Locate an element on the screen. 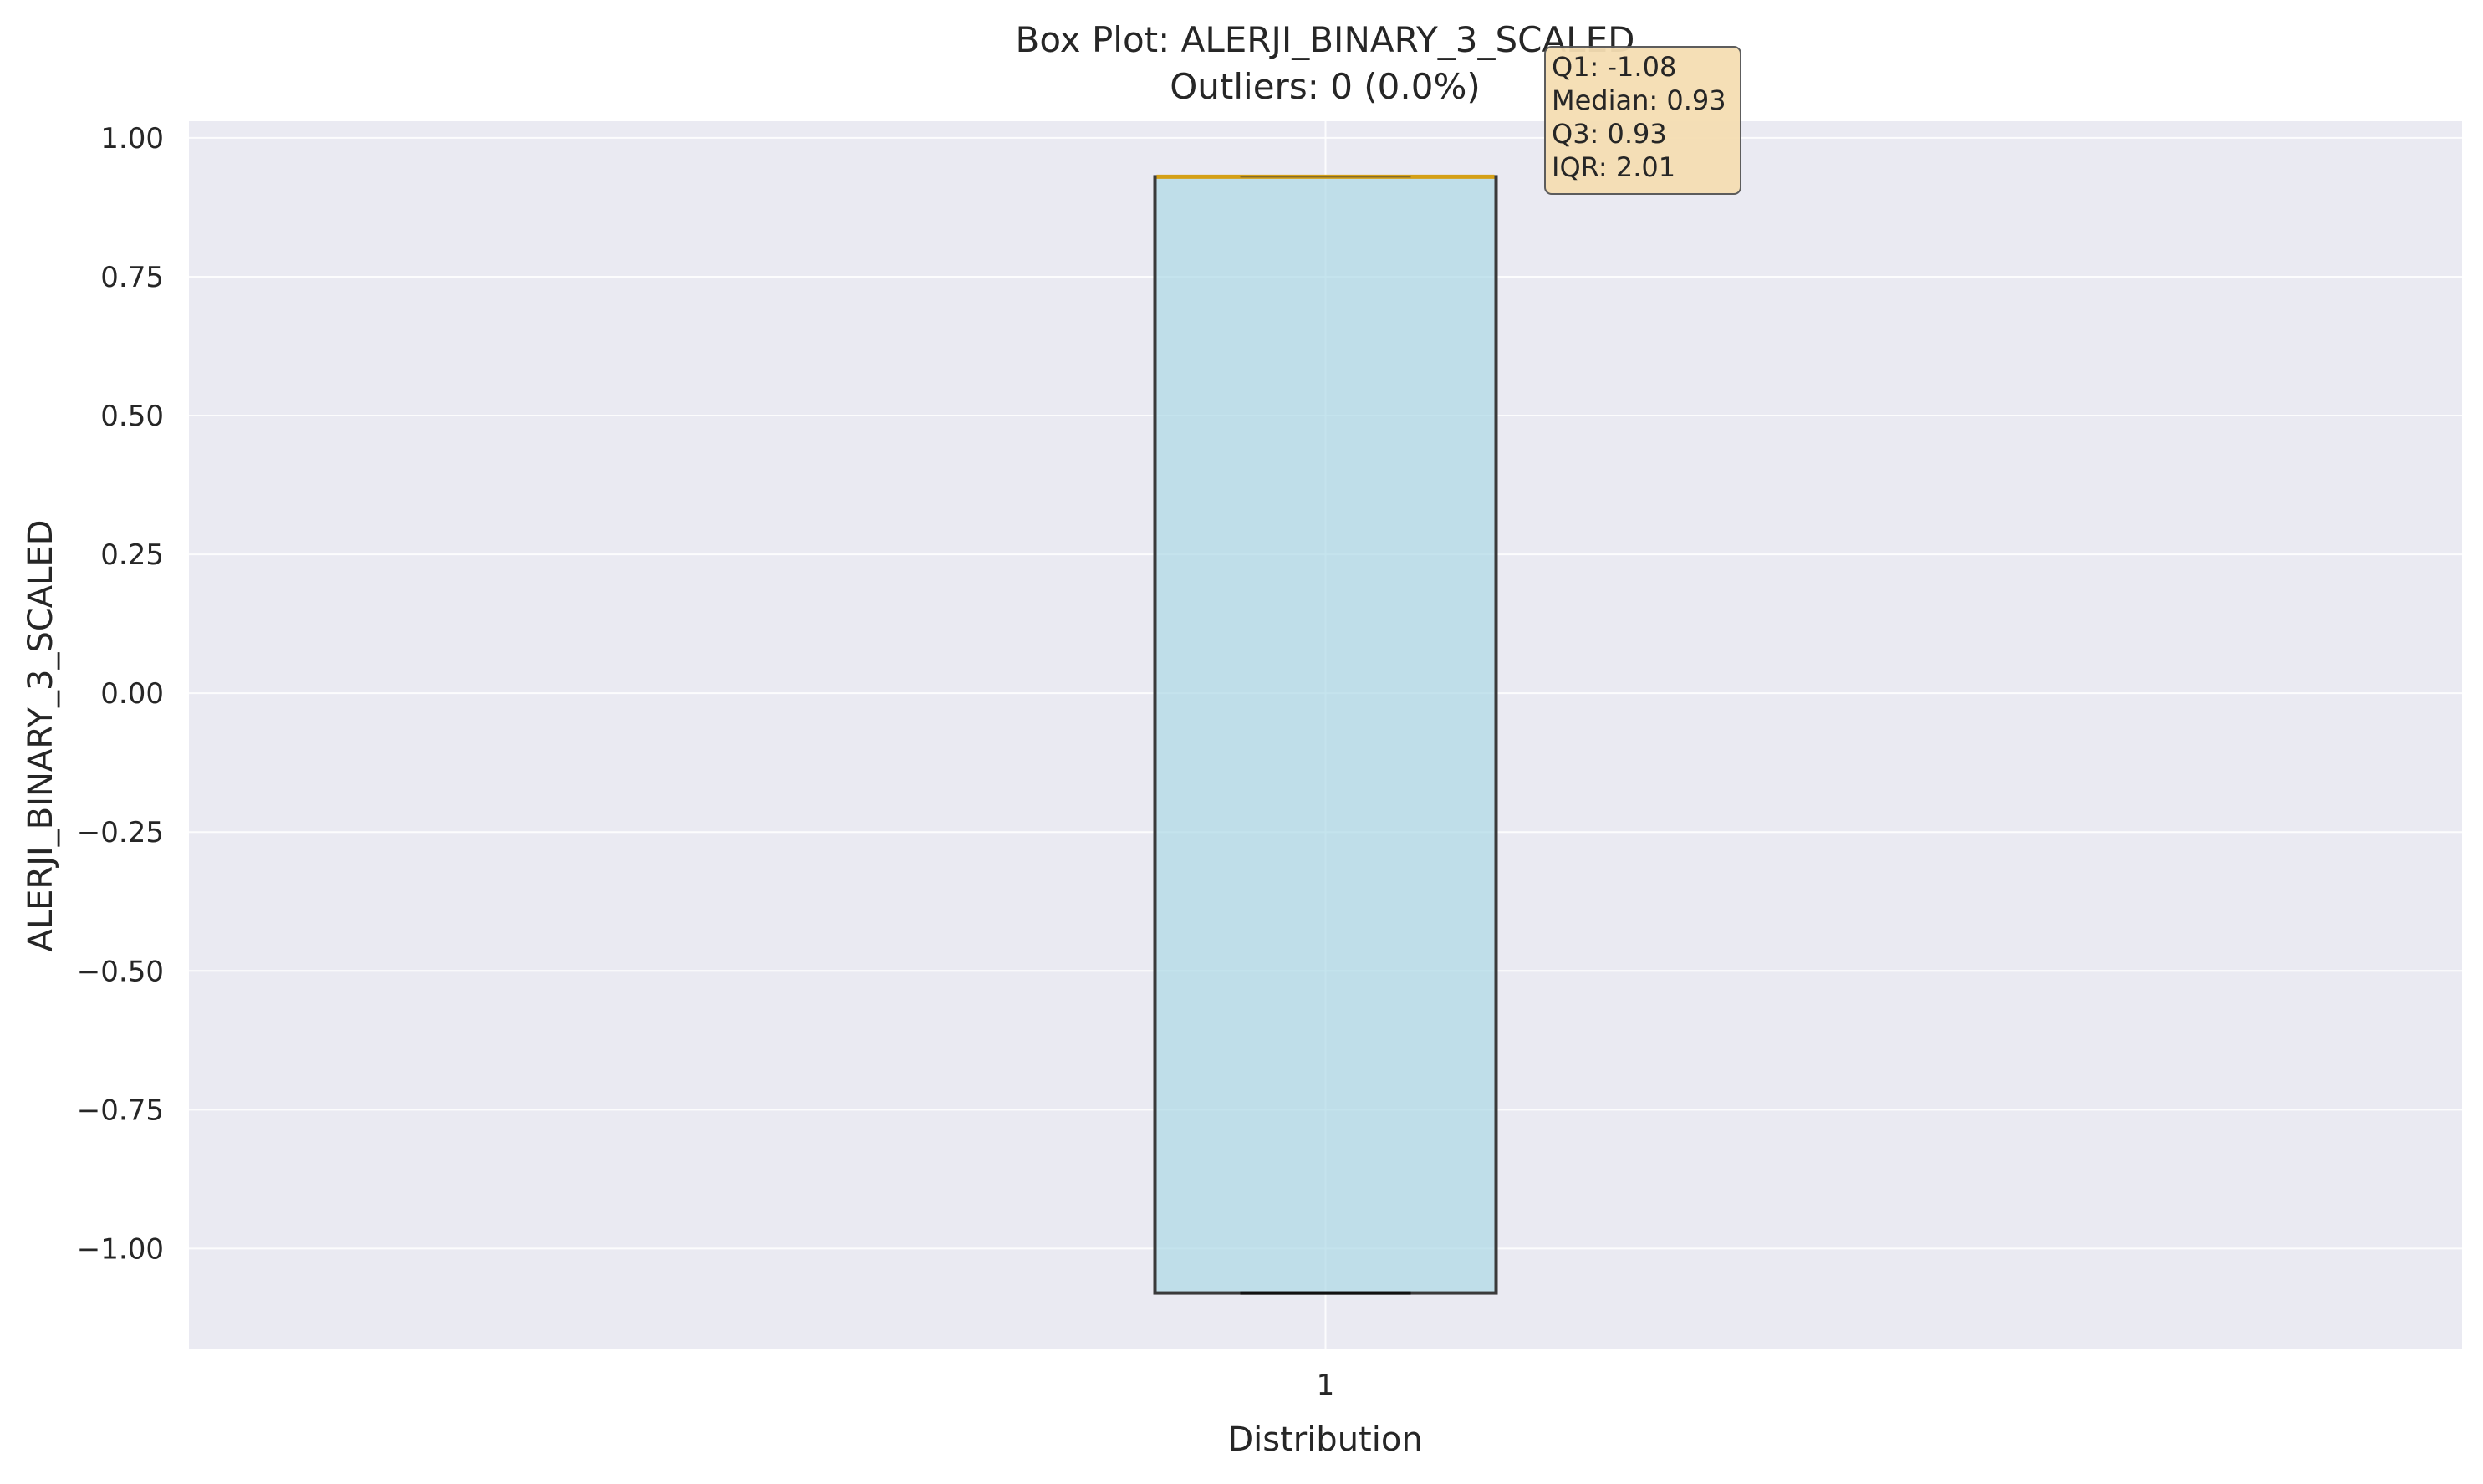  box-body is located at coordinates (1325, 735).